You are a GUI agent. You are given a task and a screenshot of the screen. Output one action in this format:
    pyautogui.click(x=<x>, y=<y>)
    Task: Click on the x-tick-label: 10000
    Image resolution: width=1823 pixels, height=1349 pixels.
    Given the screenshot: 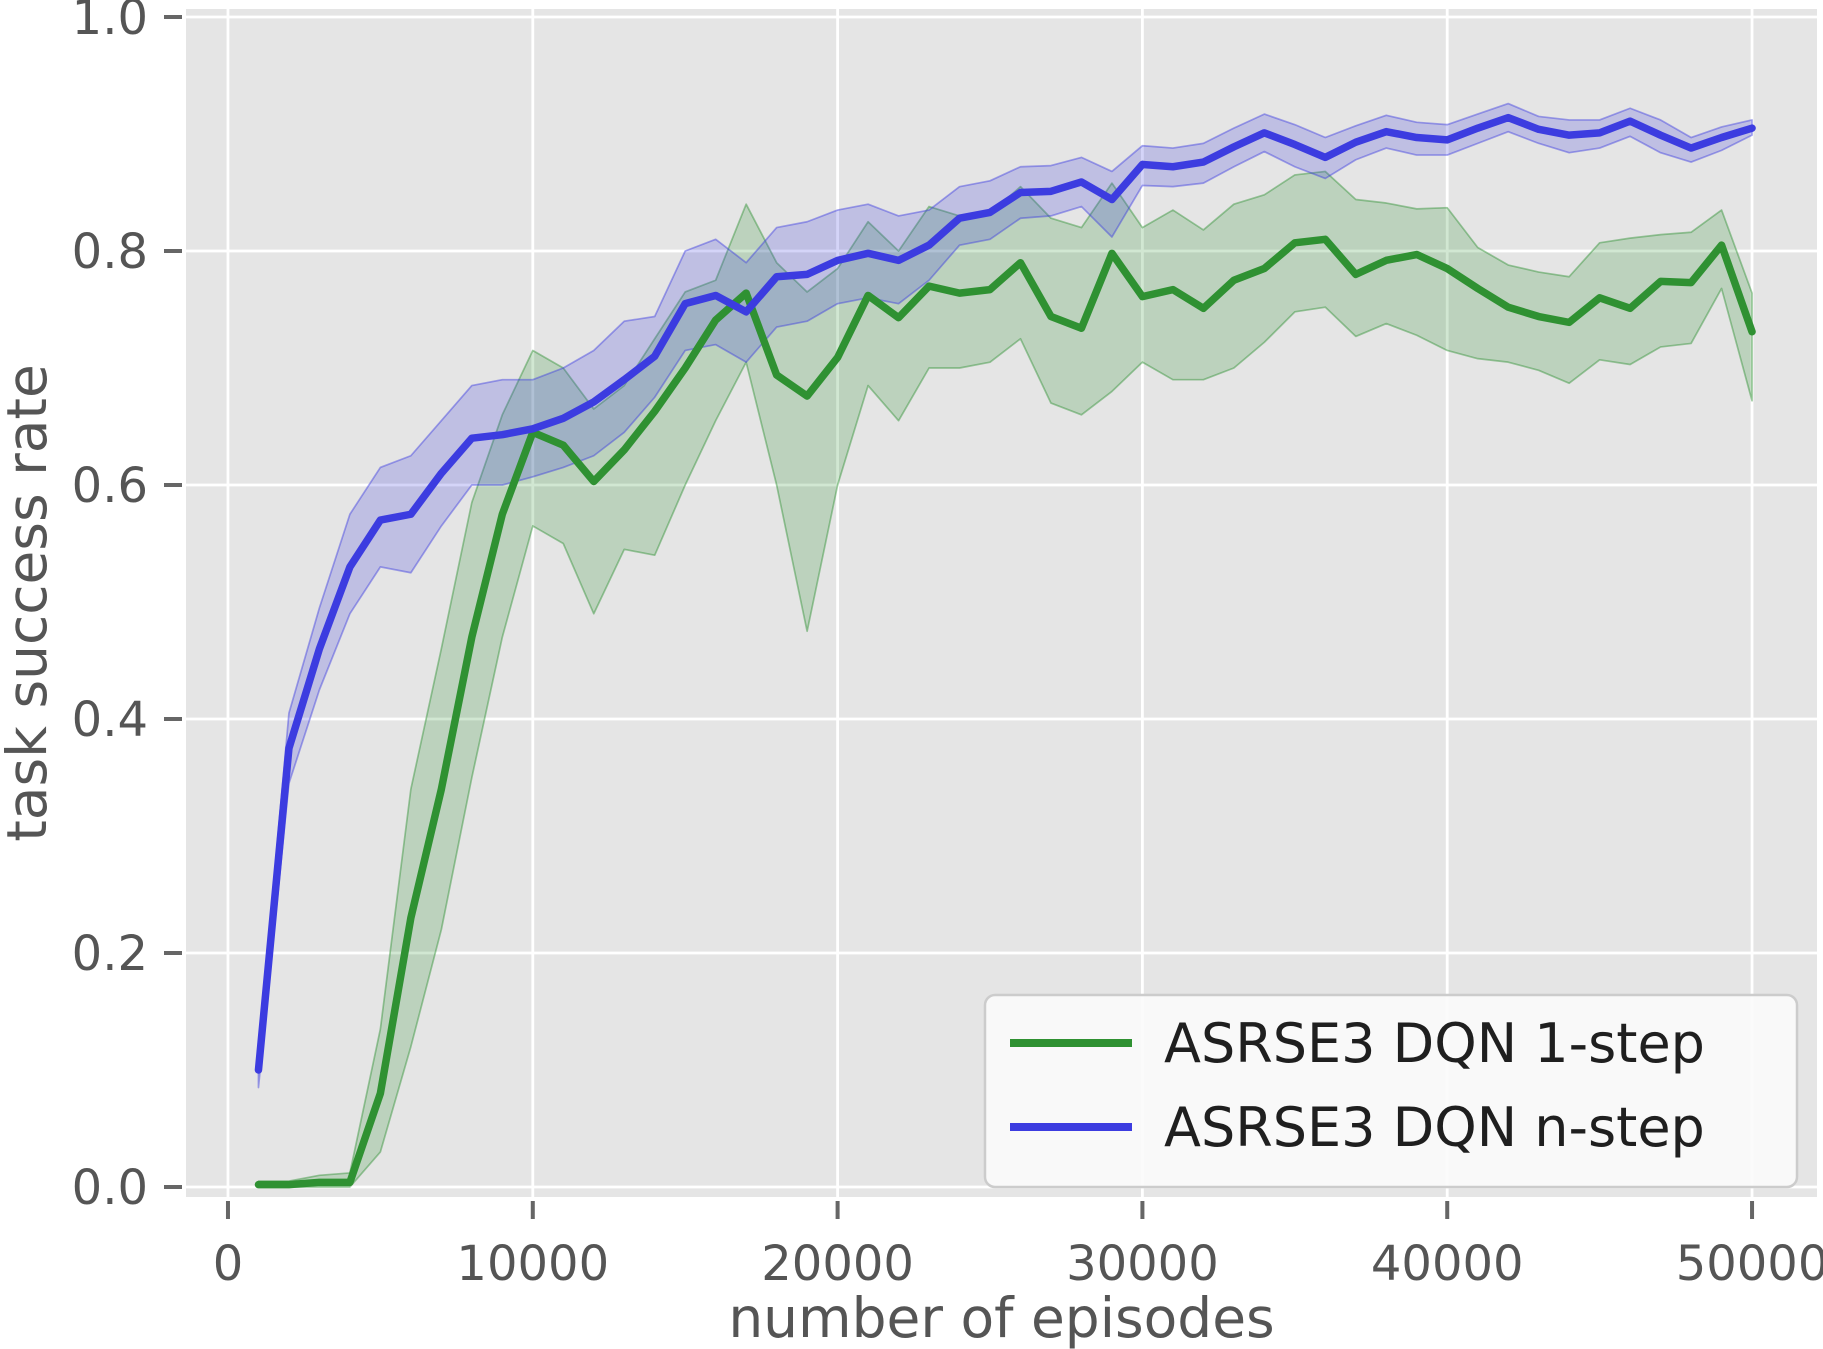 What is the action you would take?
    pyautogui.click(x=532, y=1264)
    